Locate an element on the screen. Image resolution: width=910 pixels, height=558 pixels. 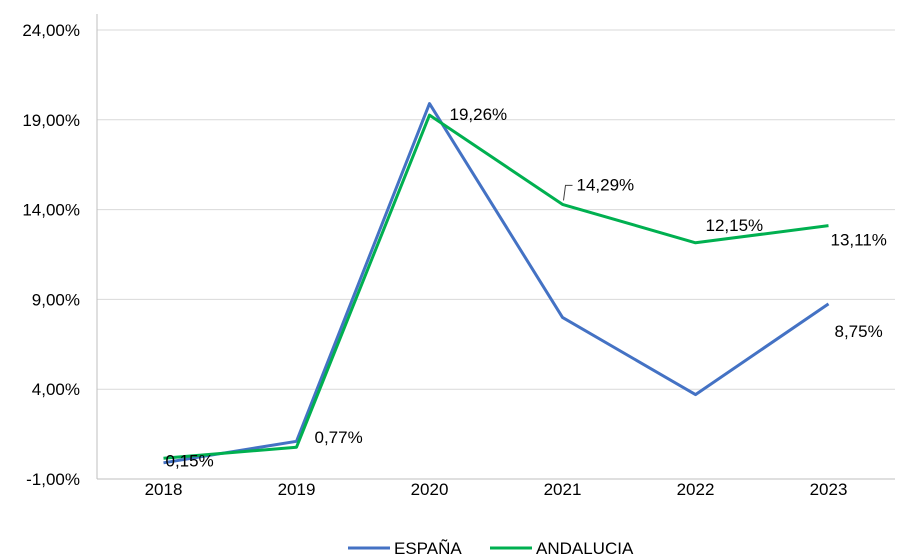
x-tick-label: 2022 is located at coordinates (696, 489).